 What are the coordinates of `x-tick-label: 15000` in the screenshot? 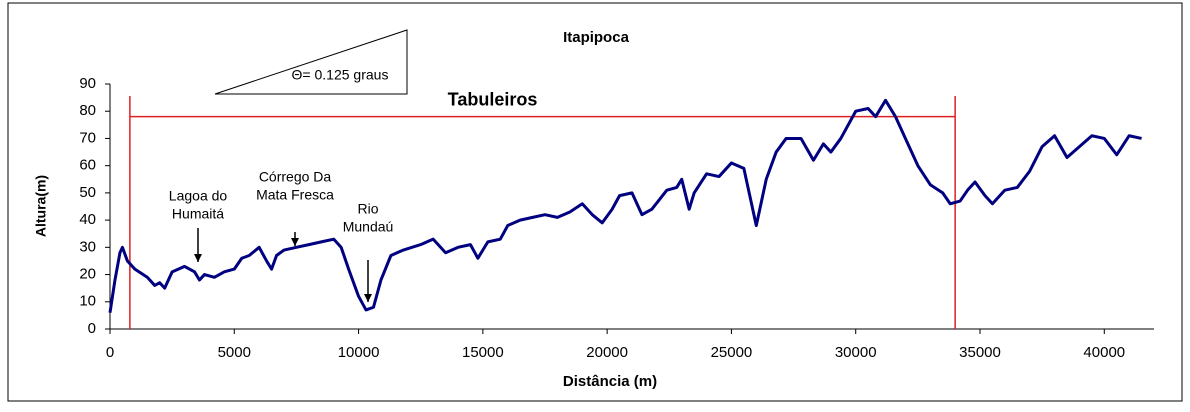 It's located at (483, 352).